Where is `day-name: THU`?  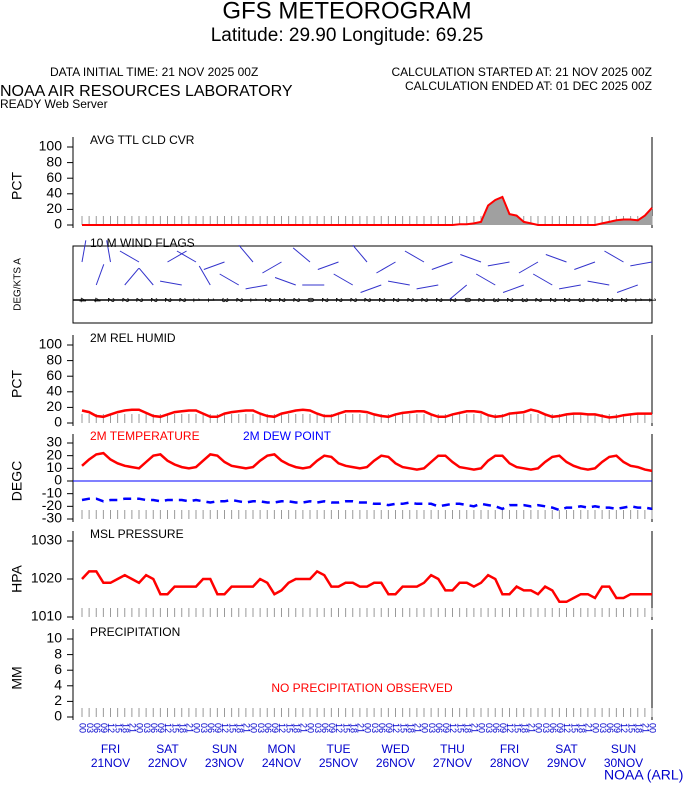
day-name: THU is located at coordinates (452, 749).